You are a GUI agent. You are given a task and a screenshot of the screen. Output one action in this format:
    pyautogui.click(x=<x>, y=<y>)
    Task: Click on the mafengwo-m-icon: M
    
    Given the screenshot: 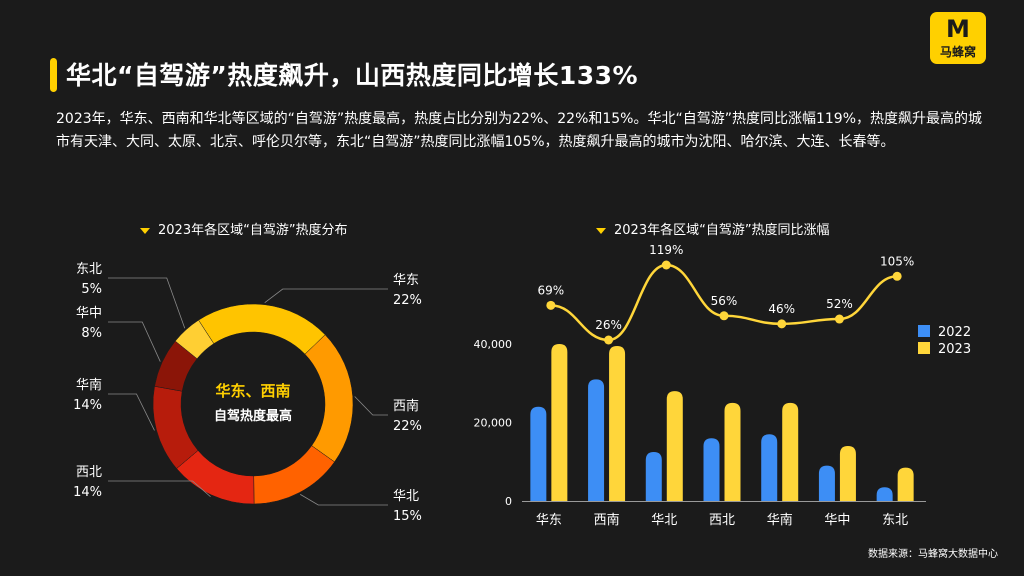 What is the action you would take?
    pyautogui.click(x=958, y=29)
    